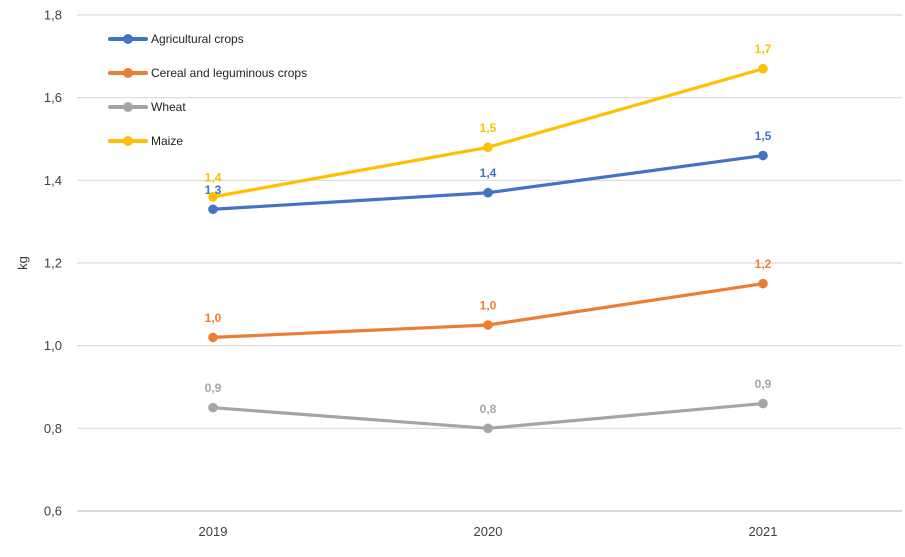 This screenshot has width=905, height=557. What do you see at coordinates (167, 141) in the screenshot?
I see `legend-label: Maize` at bounding box center [167, 141].